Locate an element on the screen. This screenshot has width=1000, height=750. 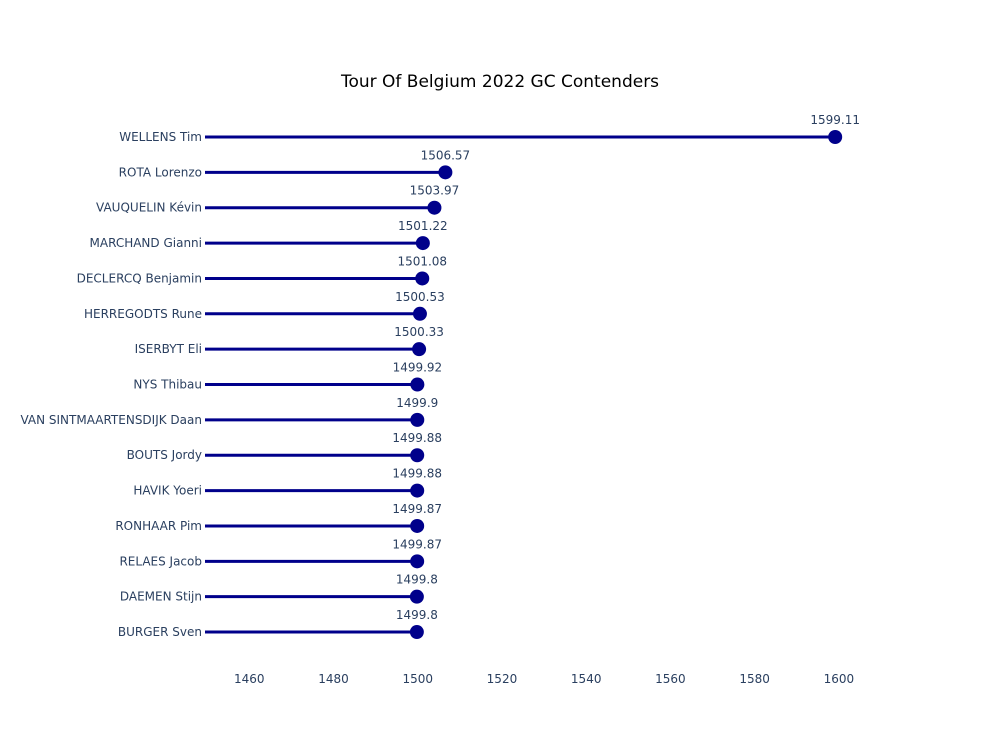
data-label: 1599.11 is located at coordinates (835, 120).